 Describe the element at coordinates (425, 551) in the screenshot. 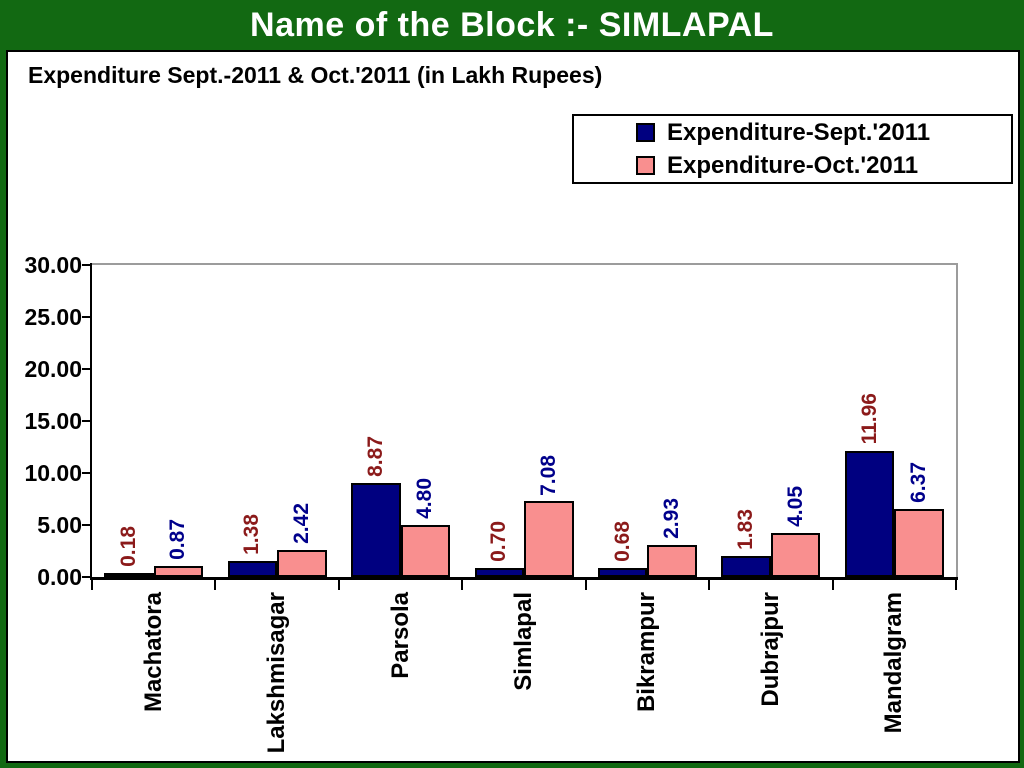

I see `bar-oct-parsola` at that location.